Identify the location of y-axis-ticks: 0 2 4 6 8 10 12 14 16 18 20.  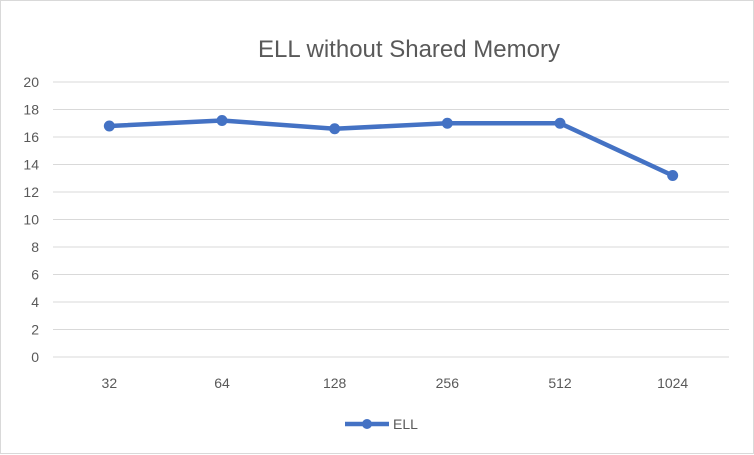
(31, 219).